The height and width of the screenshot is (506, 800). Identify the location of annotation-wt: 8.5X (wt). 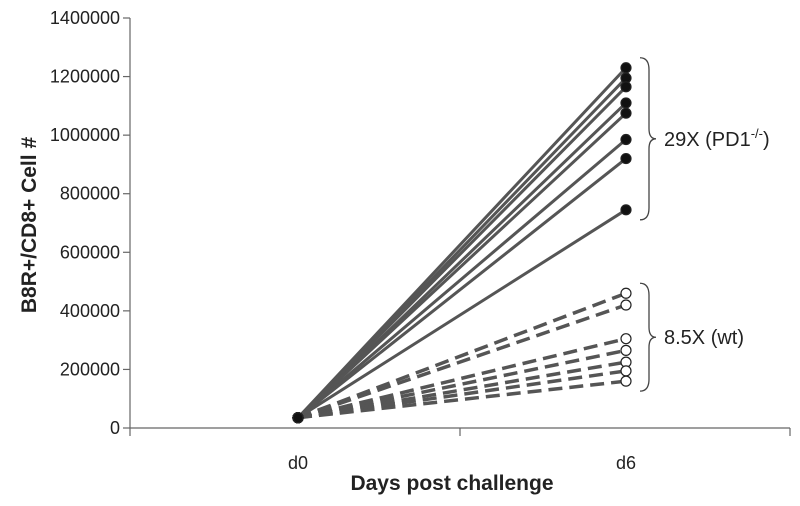
(704, 338).